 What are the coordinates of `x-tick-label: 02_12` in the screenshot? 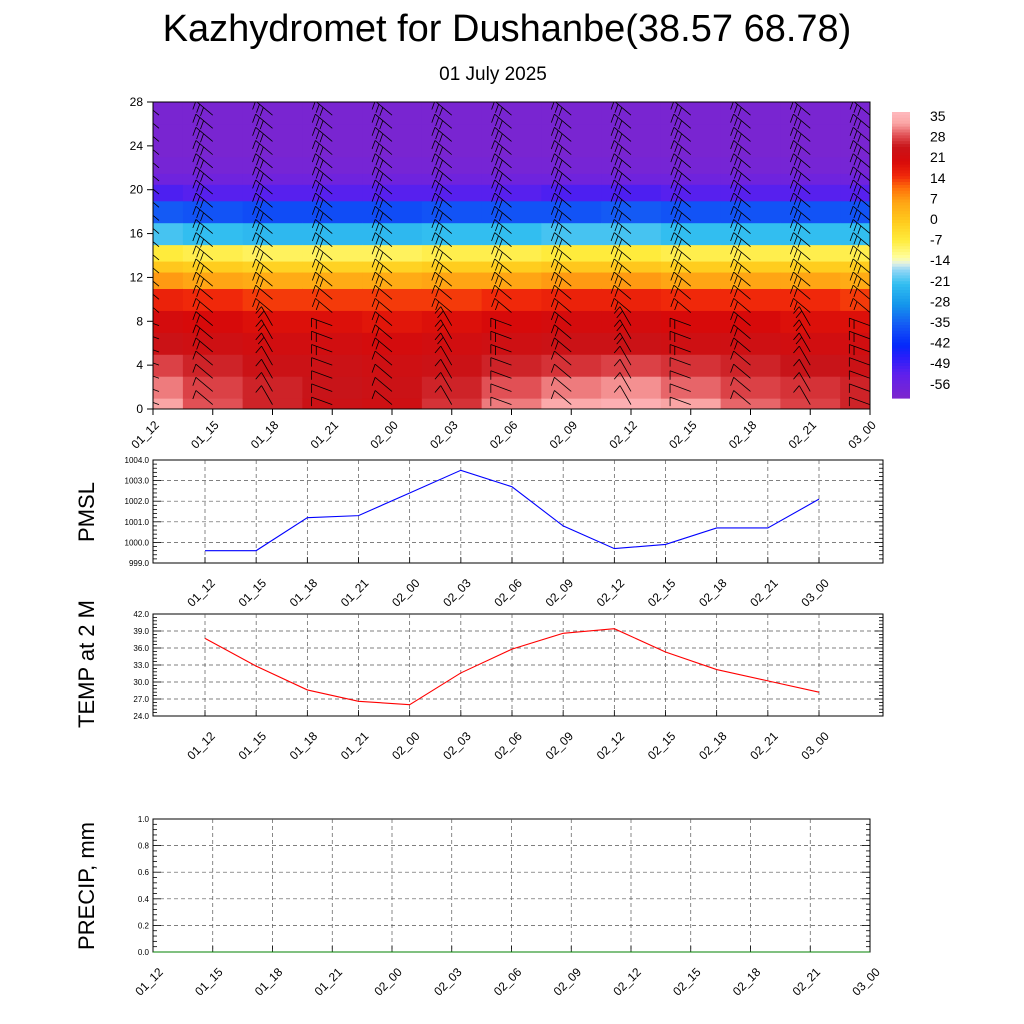 It's located at (623, 435).